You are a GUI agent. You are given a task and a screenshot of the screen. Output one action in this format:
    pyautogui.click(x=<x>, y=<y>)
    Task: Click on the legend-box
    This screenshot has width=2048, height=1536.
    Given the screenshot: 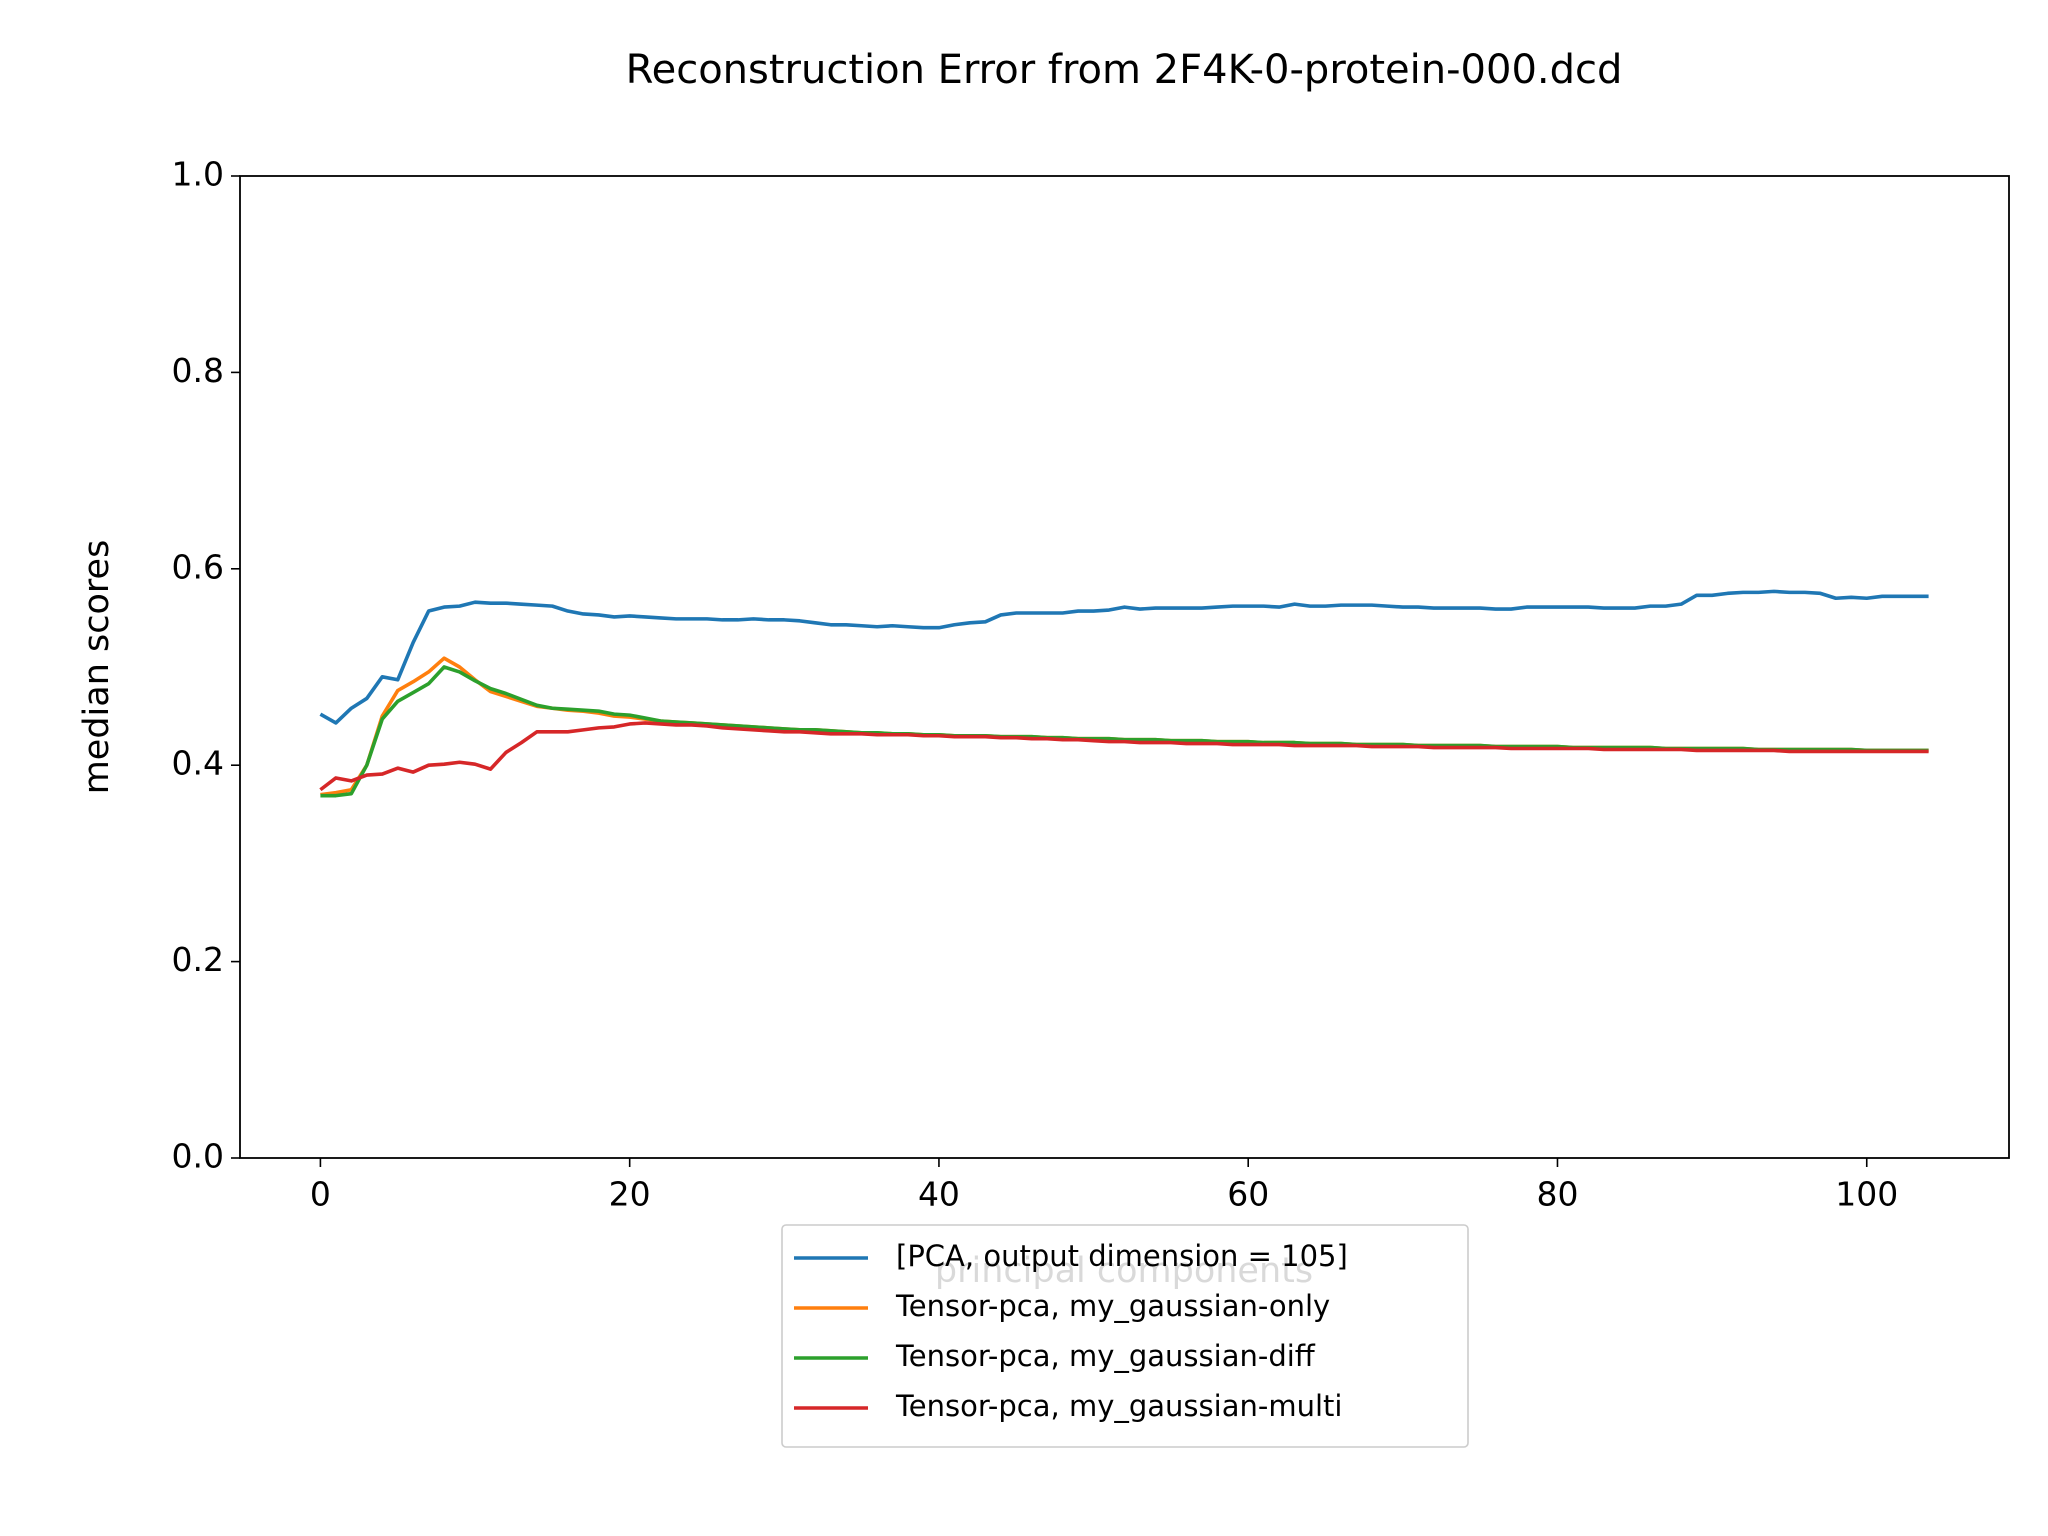 What is the action you would take?
    pyautogui.click(x=1125, y=1336)
    